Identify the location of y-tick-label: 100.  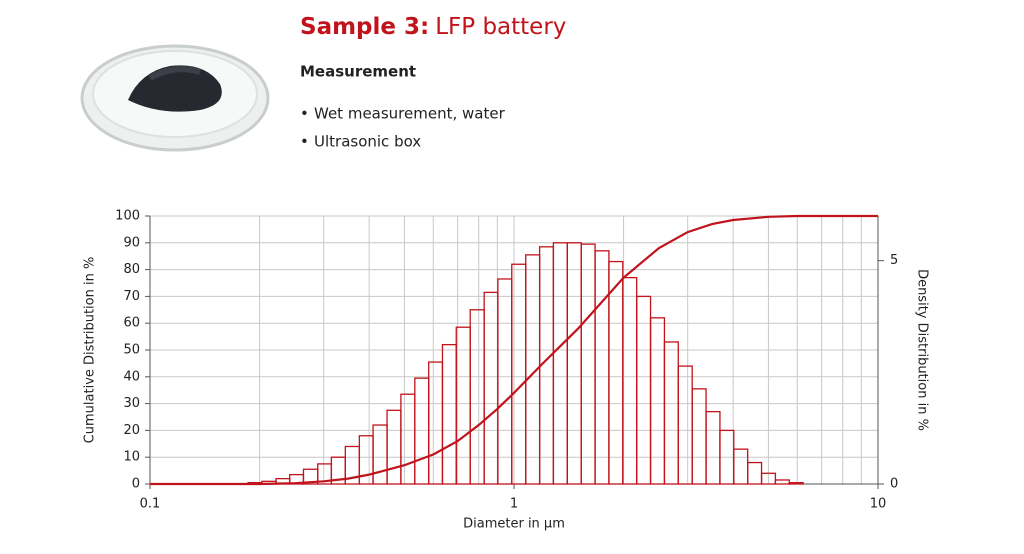
(127, 216).